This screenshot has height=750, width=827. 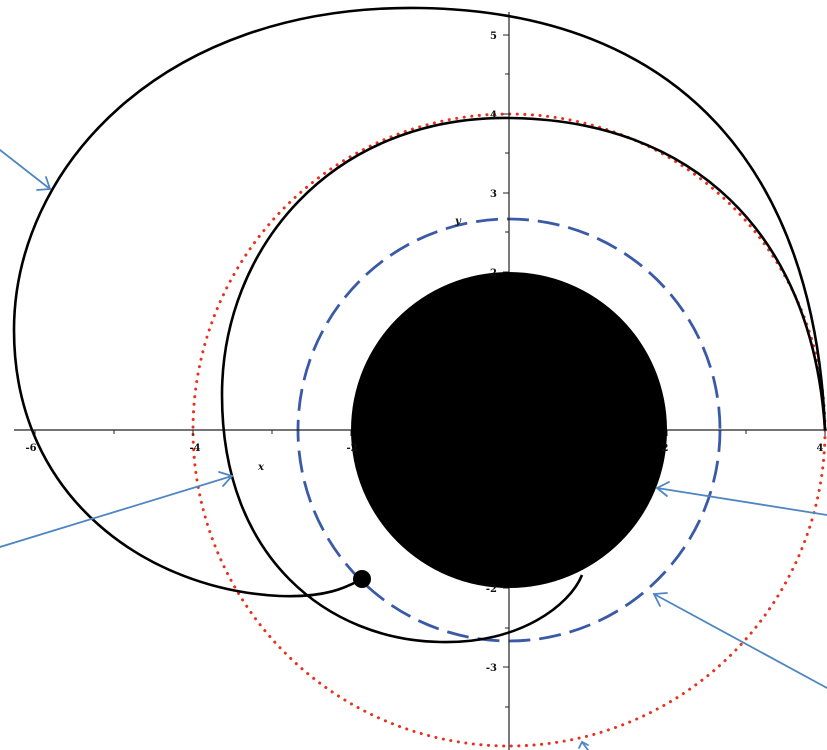 I want to click on arrow-dotted-circle, so click(x=583, y=745).